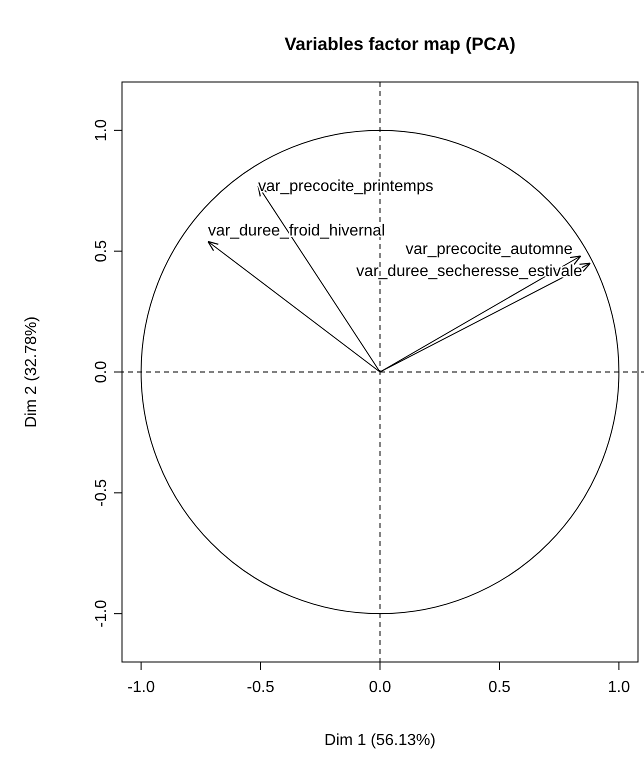 Image resolution: width=644 pixels, height=774 pixels. Describe the element at coordinates (31, 372) in the screenshot. I see `y-axis-title: Dim 2 (32.78%)` at that location.